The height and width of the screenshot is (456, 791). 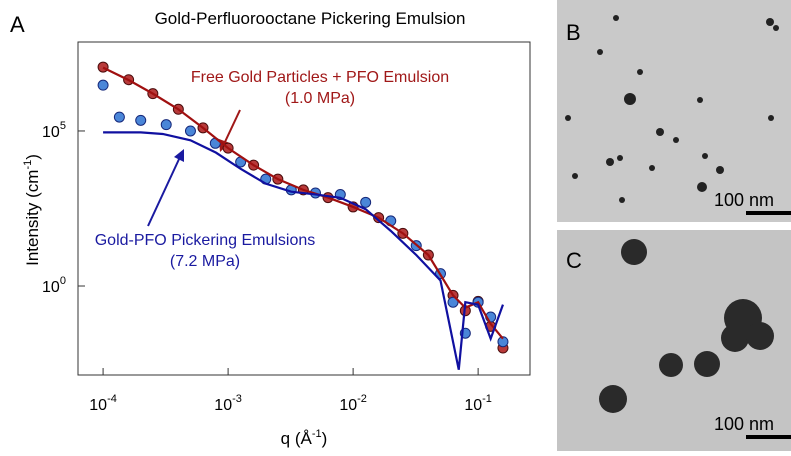 I want to click on annotation: Free Gold Particles + PFO Emulsion, so click(x=320, y=77).